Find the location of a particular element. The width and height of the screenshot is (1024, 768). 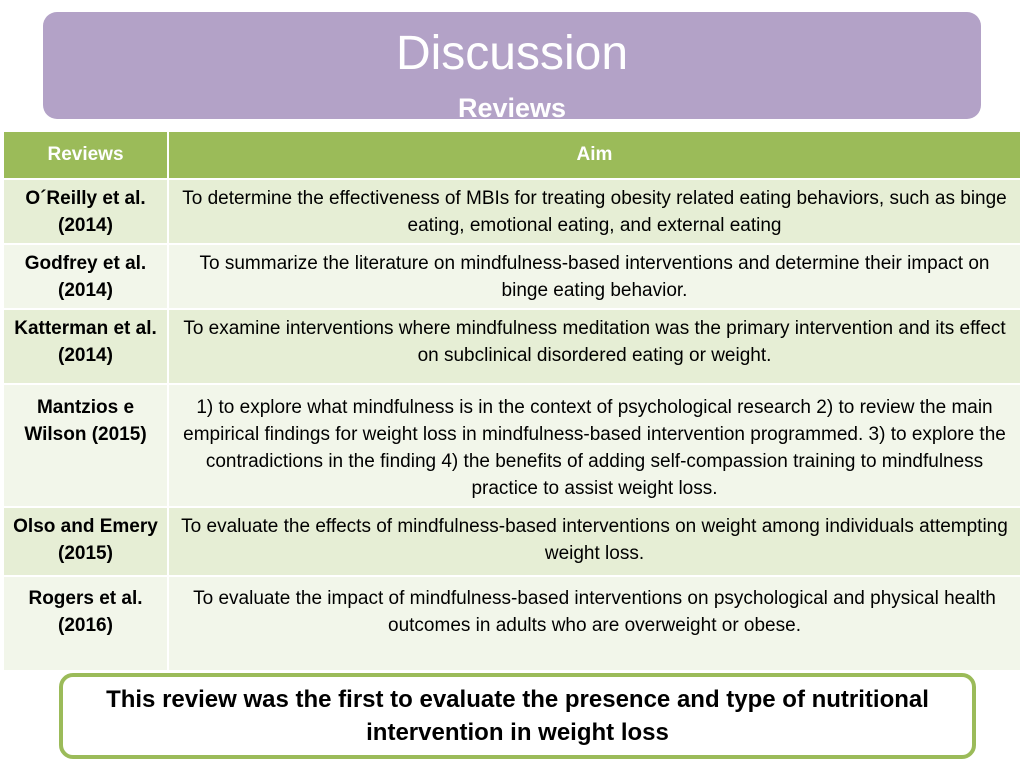

page-subtitle: Reviews is located at coordinates (512, 108).